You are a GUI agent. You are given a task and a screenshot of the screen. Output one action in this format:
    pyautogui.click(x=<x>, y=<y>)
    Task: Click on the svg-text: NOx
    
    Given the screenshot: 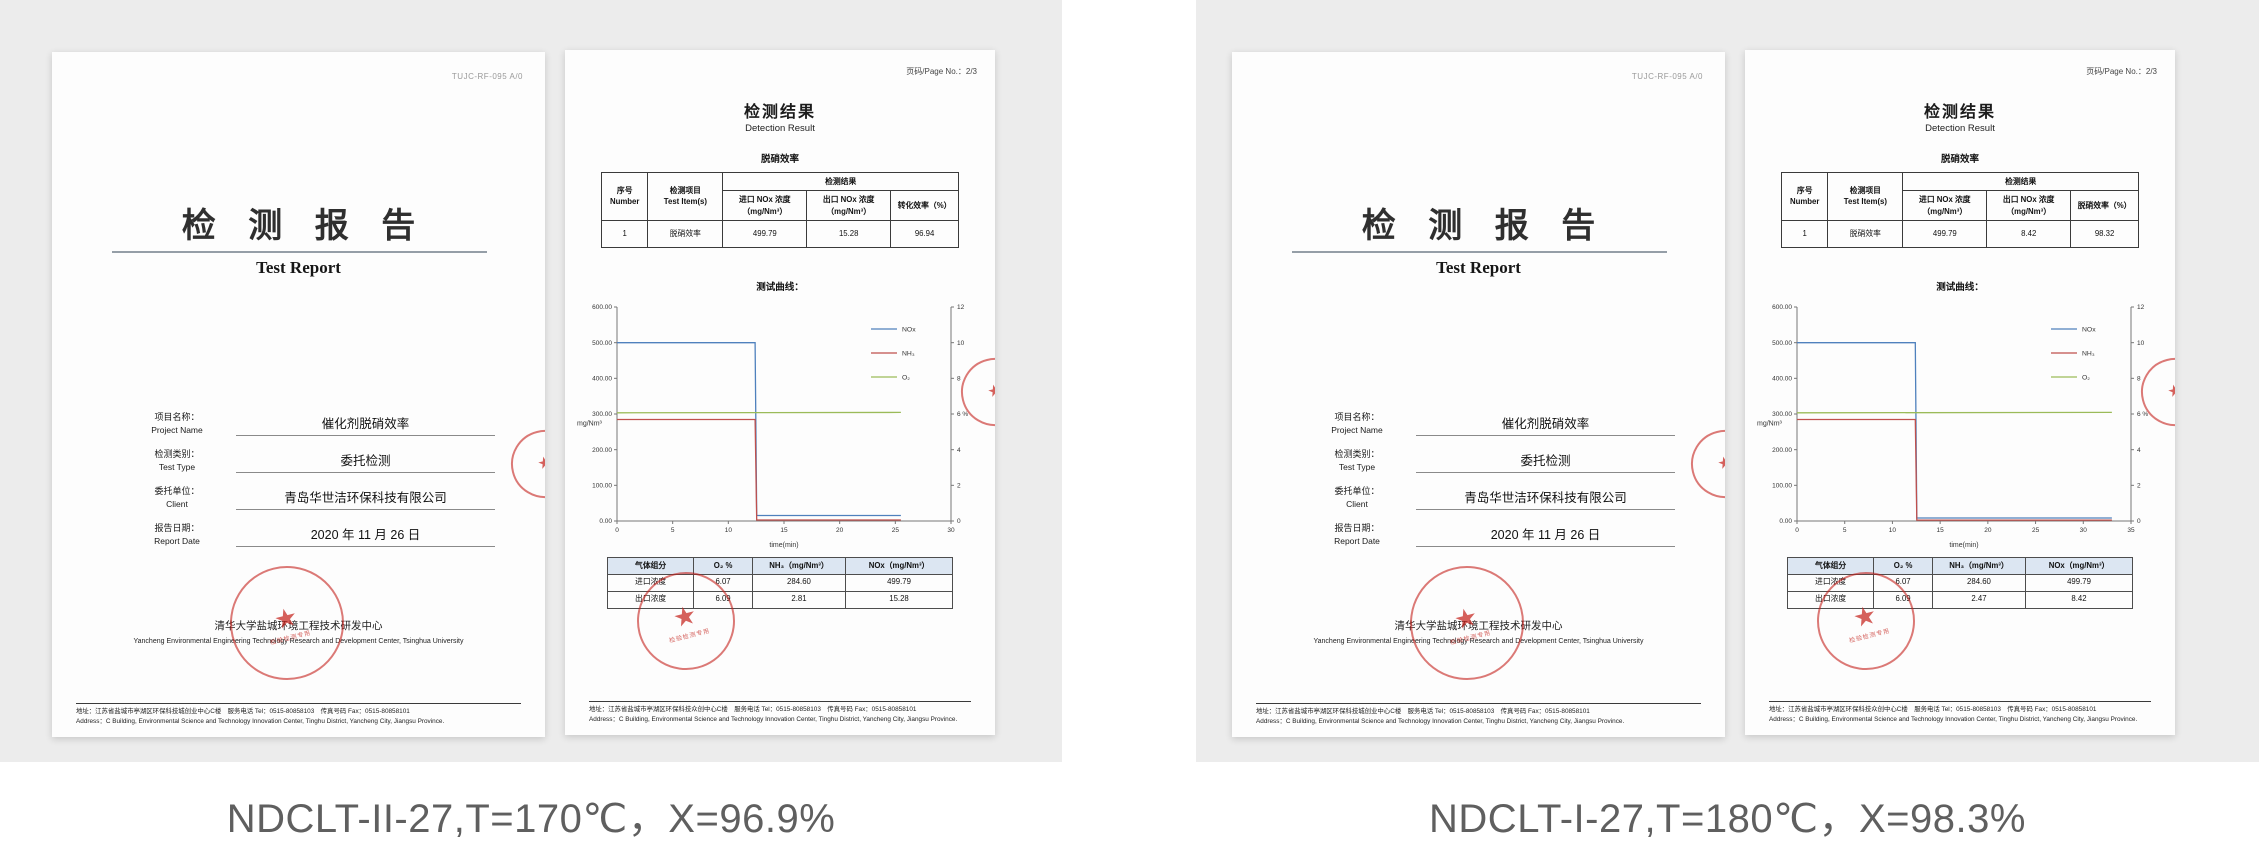 What is the action you would take?
    pyautogui.click(x=2089, y=330)
    